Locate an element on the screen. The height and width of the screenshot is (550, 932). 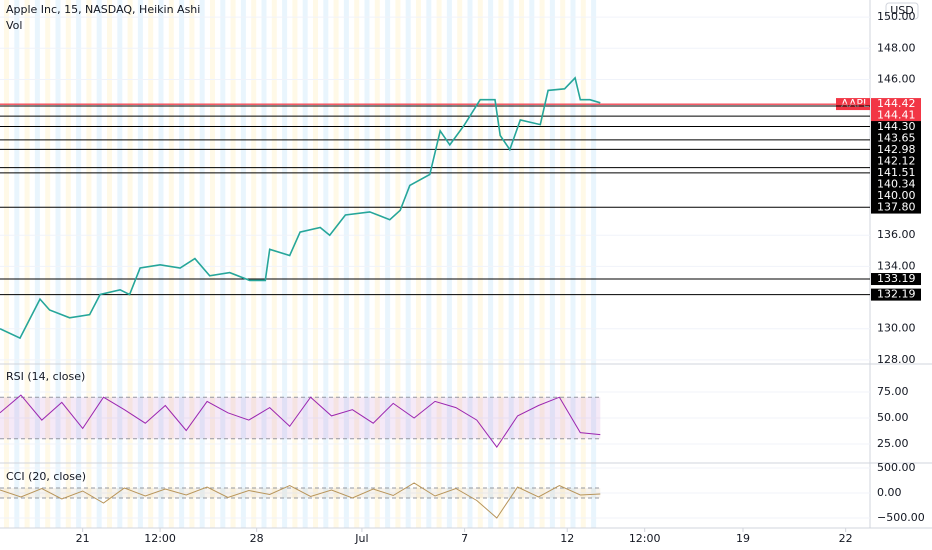
x-tick-label: 22 is located at coordinates (846, 538).